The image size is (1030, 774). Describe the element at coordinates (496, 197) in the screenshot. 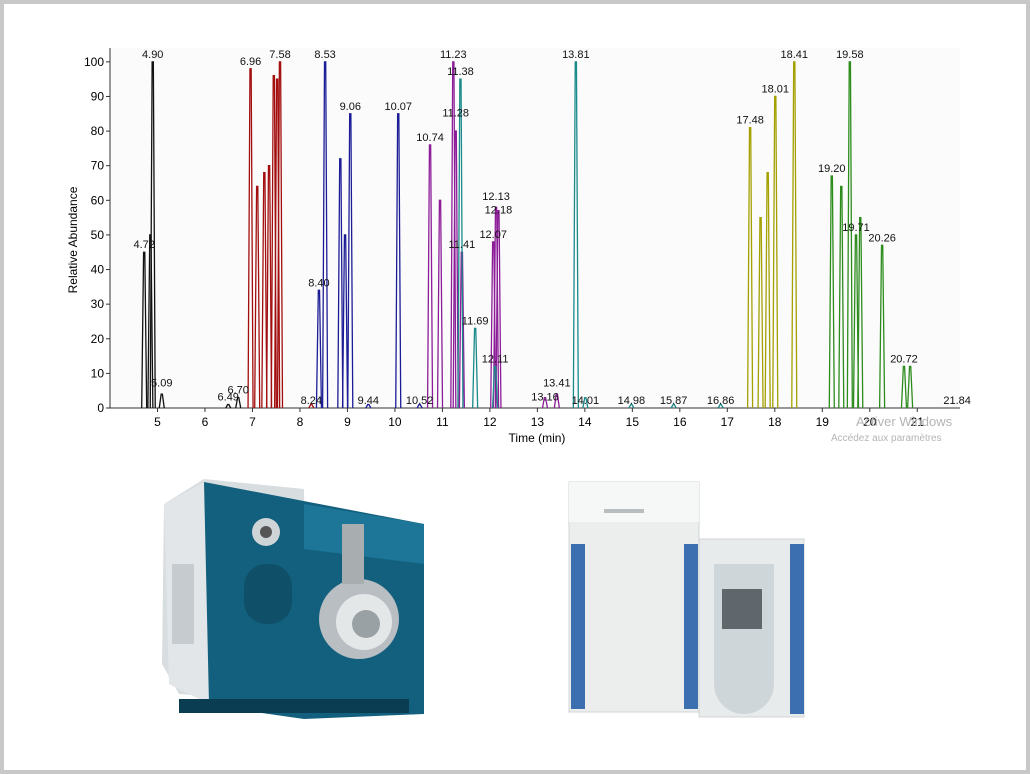

I see `peak-label: 12.13` at that location.